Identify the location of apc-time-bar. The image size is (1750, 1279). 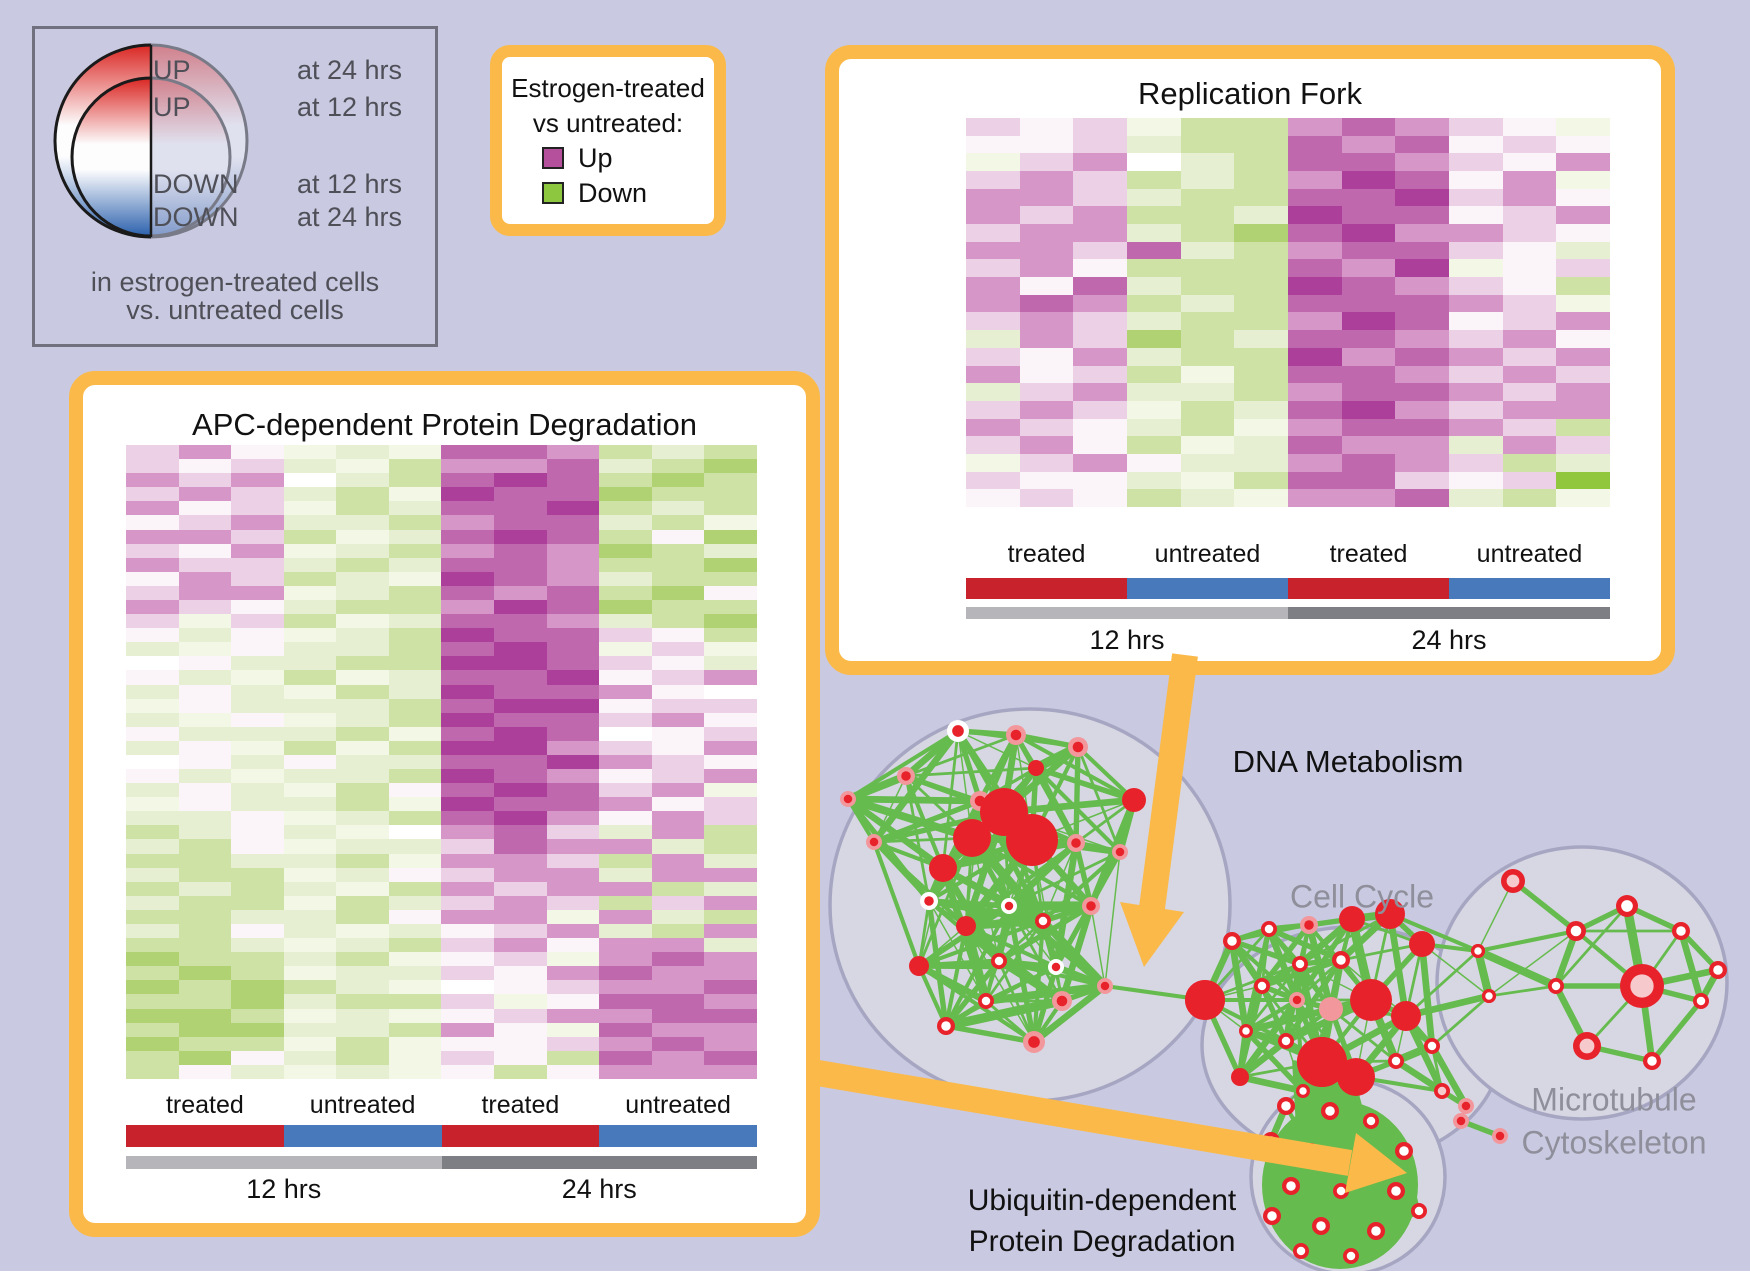
(441, 1162).